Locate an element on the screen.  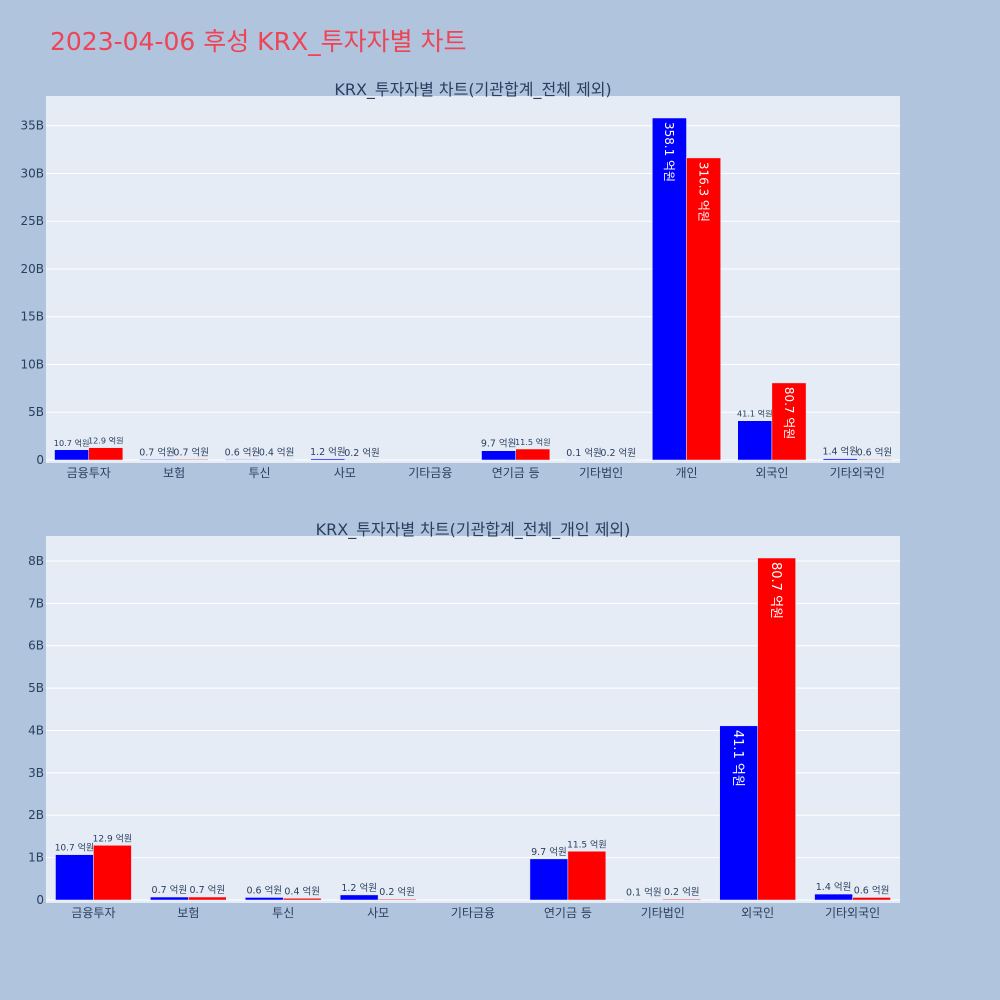
x-tick-label: 개인 is located at coordinates (686, 473).